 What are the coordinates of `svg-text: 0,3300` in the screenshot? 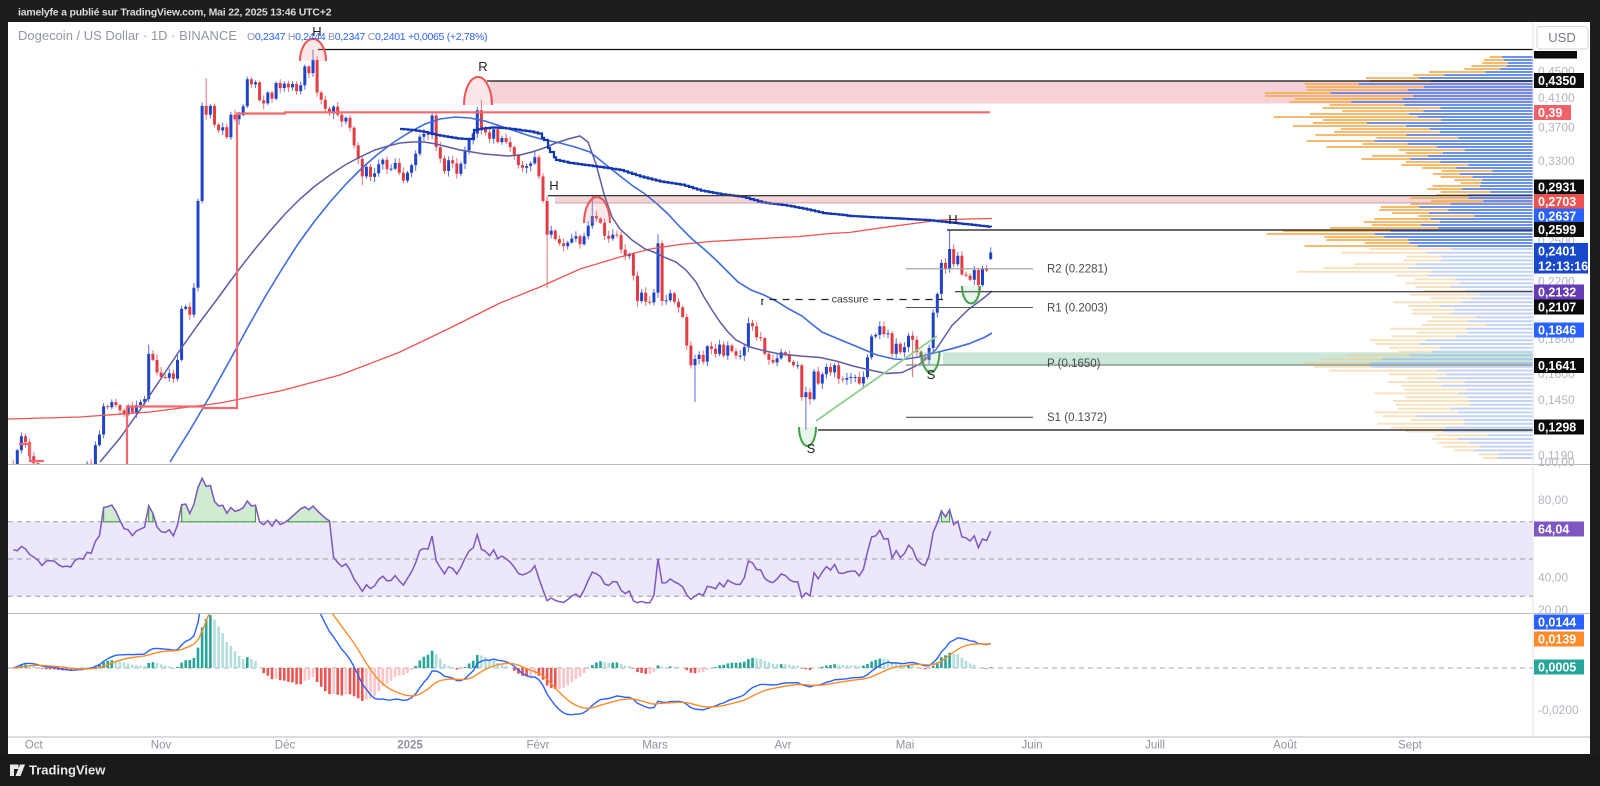 It's located at (1556, 161).